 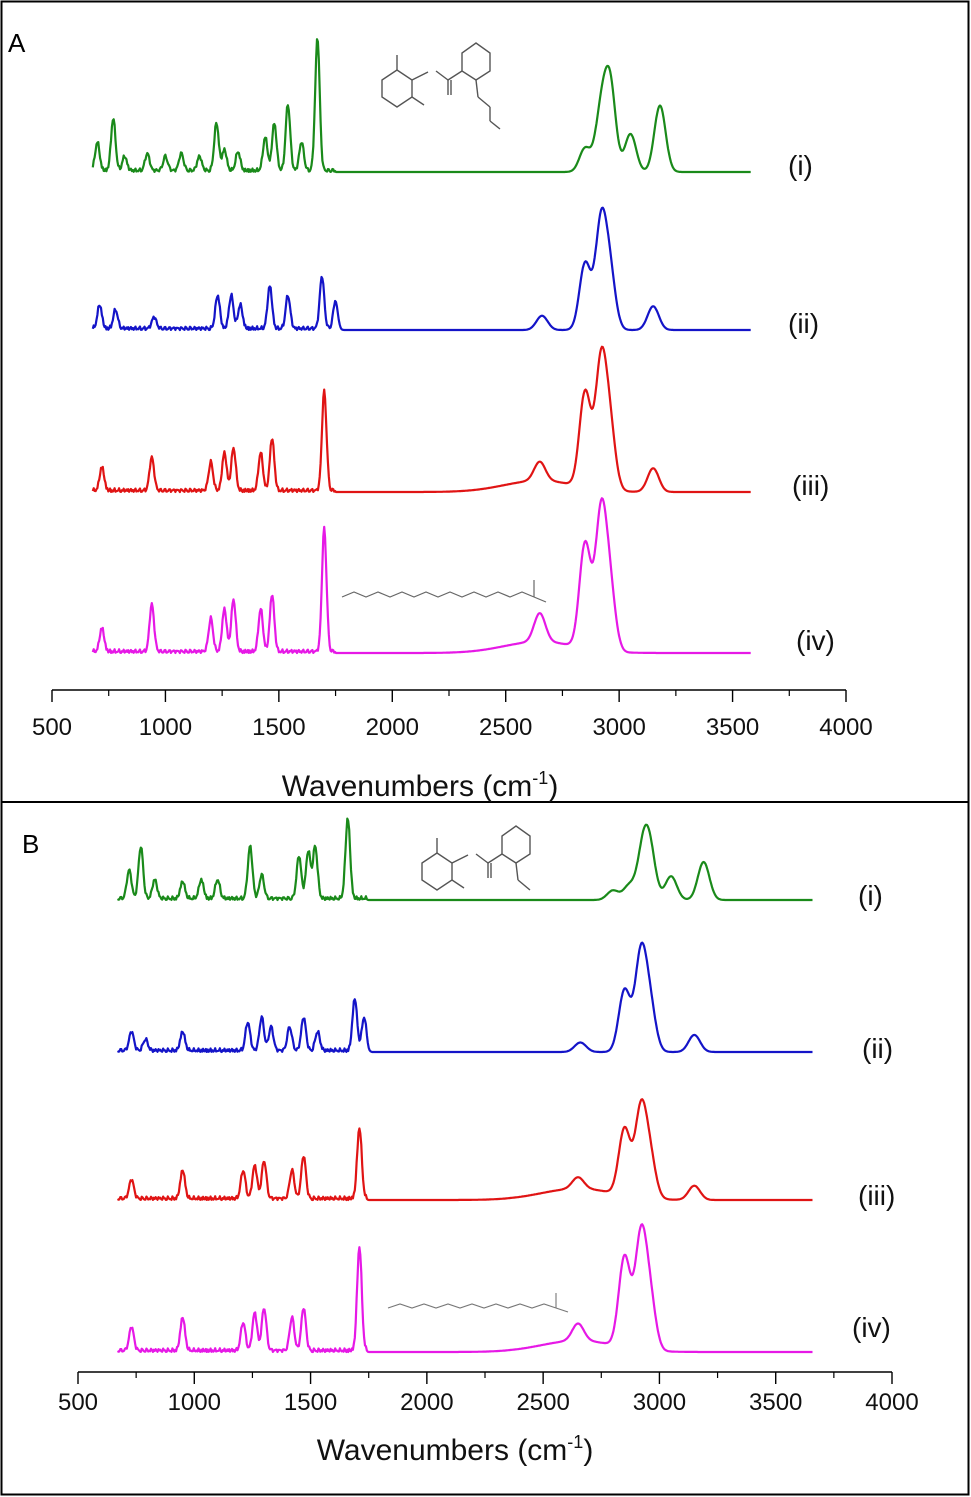 I want to click on panel-a-x-axis-label: Wavenumbers (cm-1), so click(x=420, y=785).